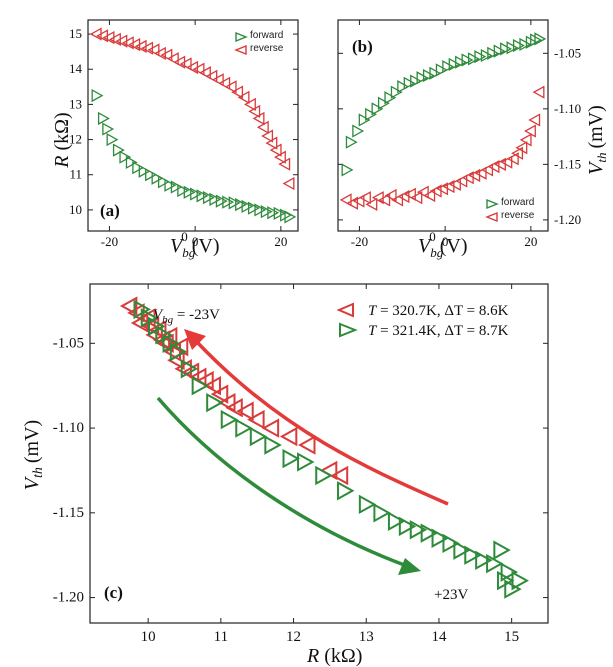  Describe the element at coordinates (68, 343) in the screenshot. I see `y-tick-label: -1.05` at that location.